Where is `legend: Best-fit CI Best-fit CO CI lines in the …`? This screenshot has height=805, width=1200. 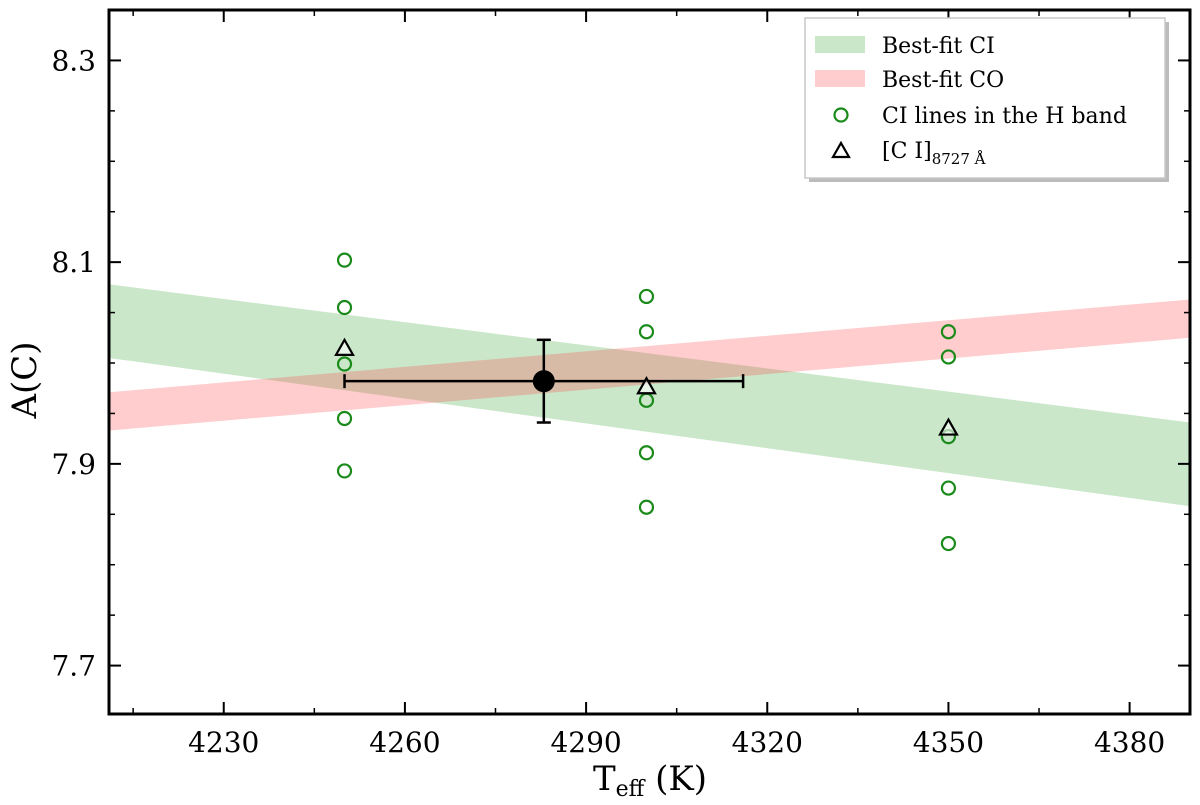 legend: Best-fit CI Best-fit CO CI lines in the … is located at coordinates (986, 99).